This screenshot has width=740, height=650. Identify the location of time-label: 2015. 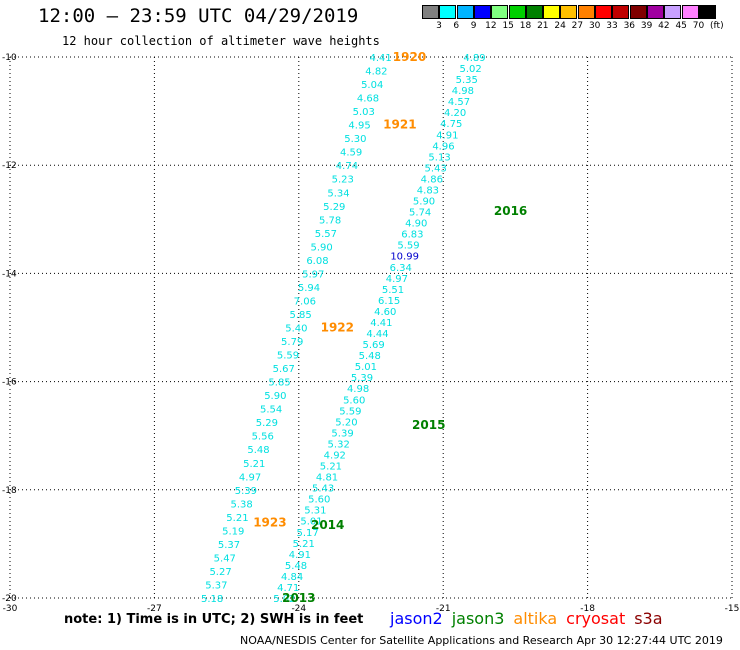
(428, 425).